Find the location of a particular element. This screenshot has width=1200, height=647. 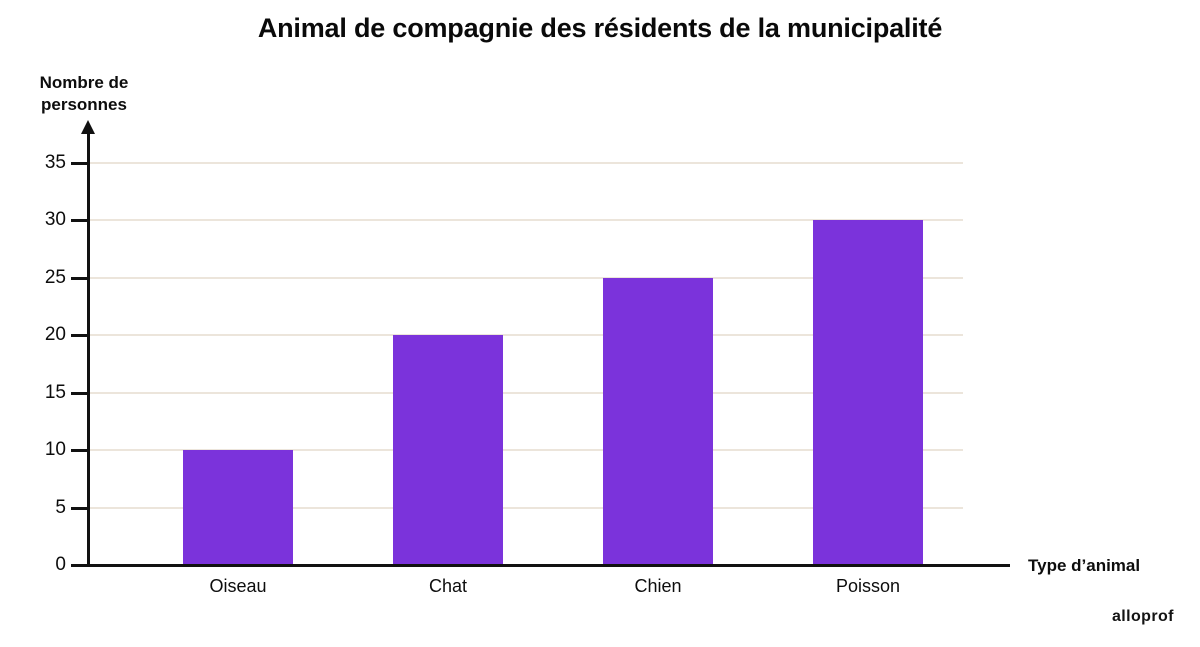

y-tick-label: 30 is located at coordinates (55, 219).